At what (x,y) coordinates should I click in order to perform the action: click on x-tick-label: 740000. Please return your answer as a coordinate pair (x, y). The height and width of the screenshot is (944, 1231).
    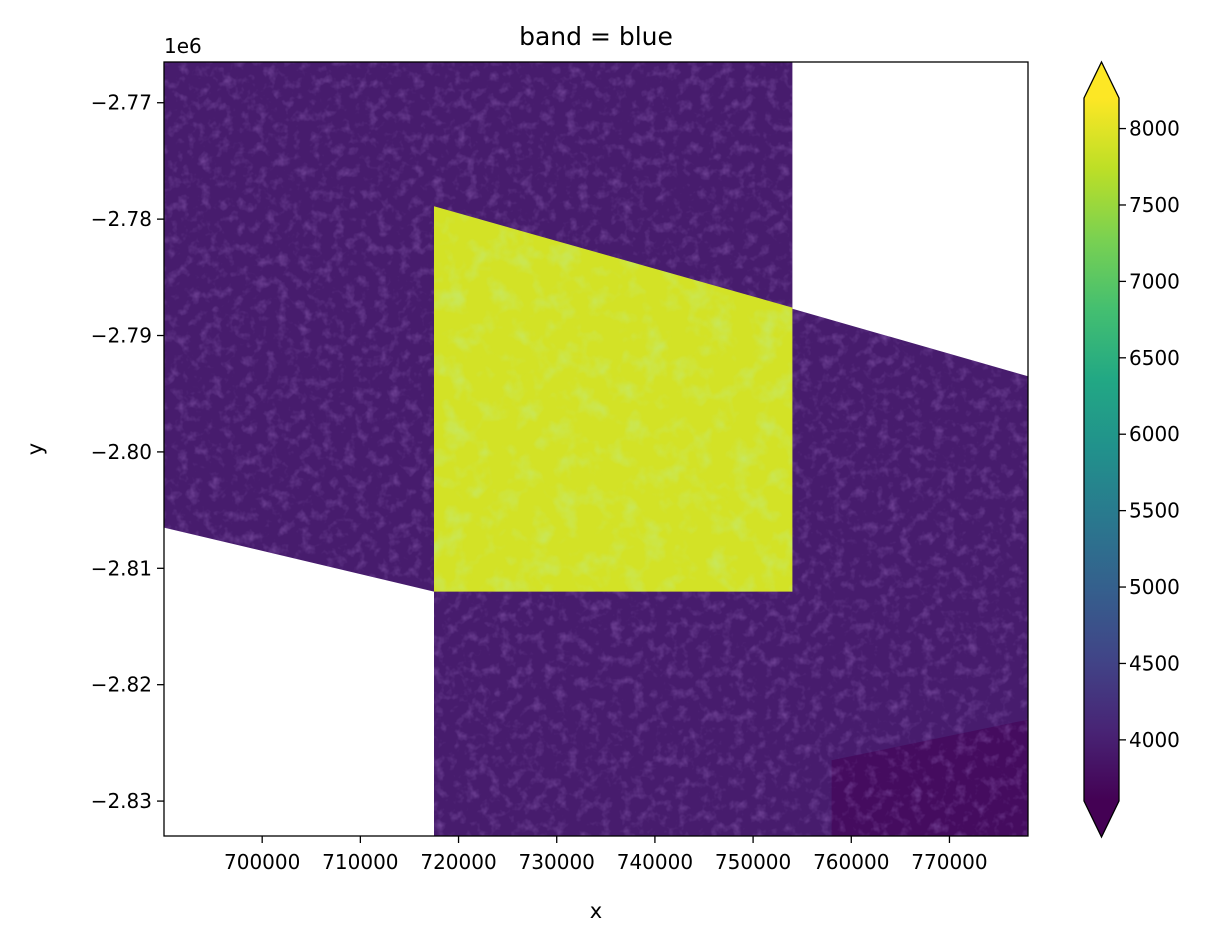
    Looking at the image, I should click on (655, 862).